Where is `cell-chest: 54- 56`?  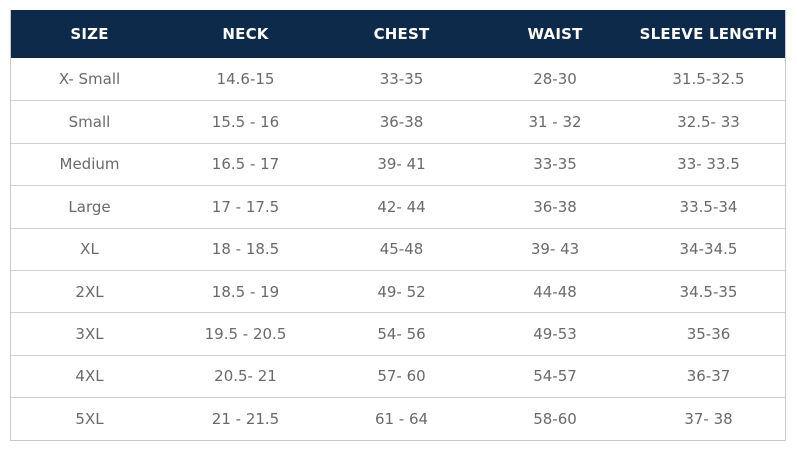 cell-chest: 54- 56 is located at coordinates (401, 334).